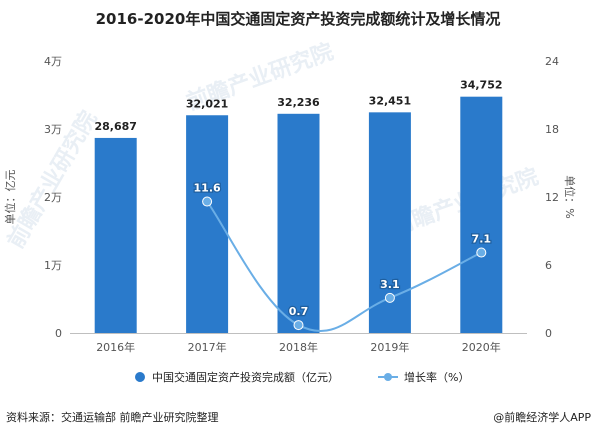 The image size is (597, 436). Describe the element at coordinates (245, 377) in the screenshot. I see `legend-label-bar: 中国交通固定资产投资完成额（亿元）` at that location.